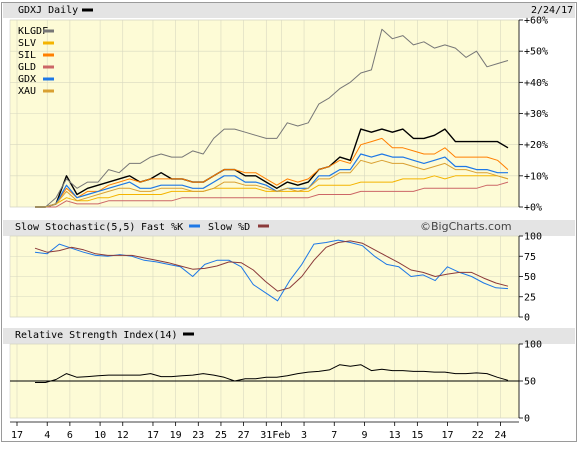 This screenshot has width=579, height=449. I want to click on x-tick-label: 31, so click(266, 435).